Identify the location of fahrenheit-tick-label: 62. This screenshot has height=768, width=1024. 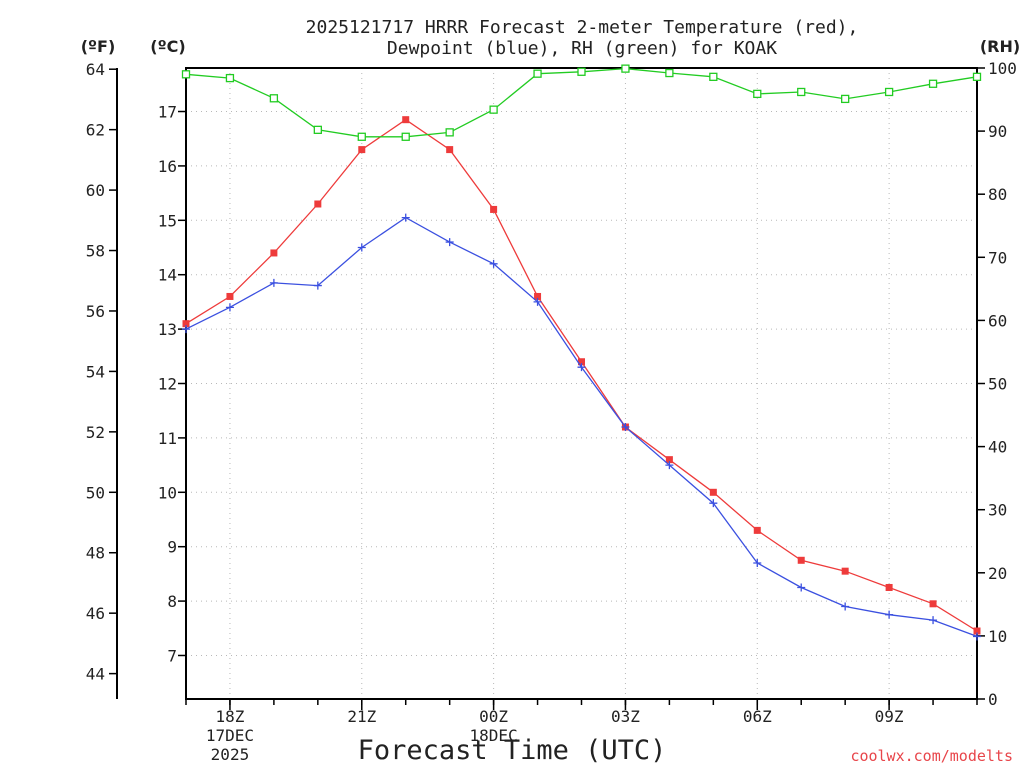
(95, 130).